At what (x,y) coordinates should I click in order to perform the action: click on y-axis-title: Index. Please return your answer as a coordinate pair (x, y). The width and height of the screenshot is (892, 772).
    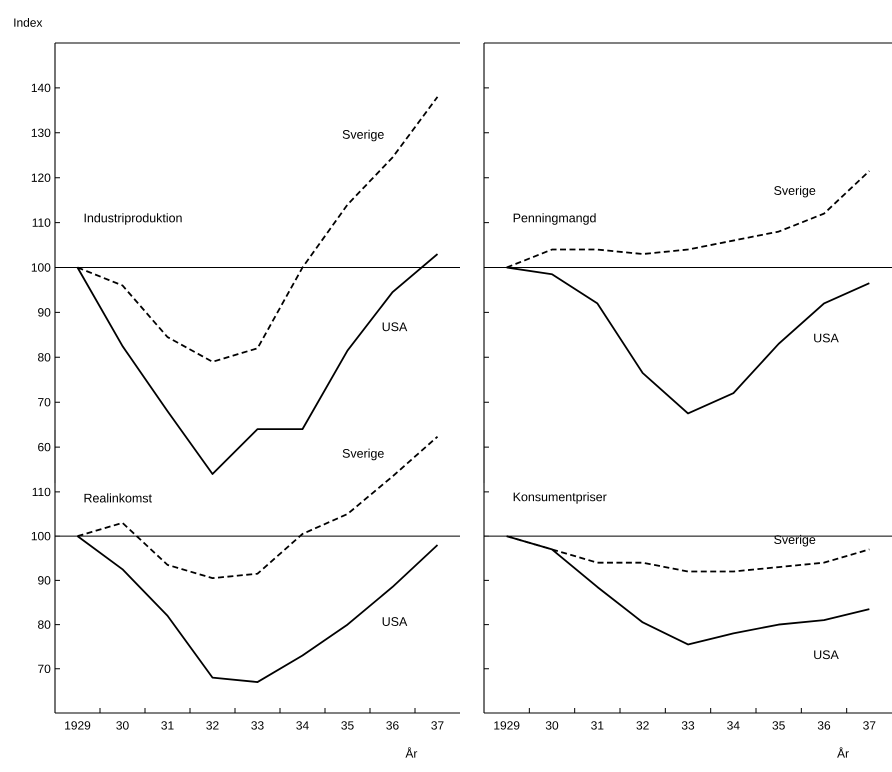
    Looking at the image, I should click on (28, 22).